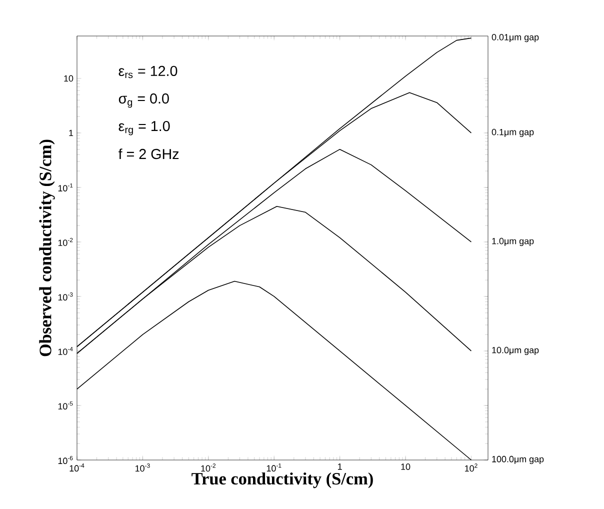 The image size is (604, 509). What do you see at coordinates (148, 72) in the screenshot?
I see `annotation: ε$_{rs}$ = 12.0` at bounding box center [148, 72].